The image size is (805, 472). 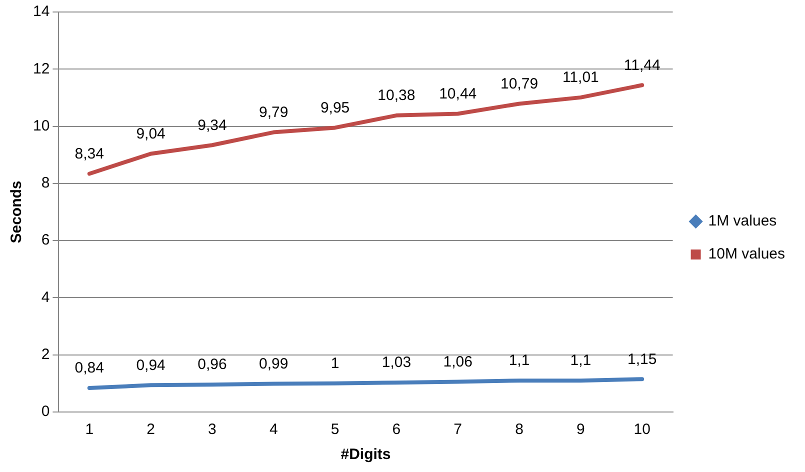 What do you see at coordinates (519, 83) in the screenshot?
I see `data-label: 10,79` at bounding box center [519, 83].